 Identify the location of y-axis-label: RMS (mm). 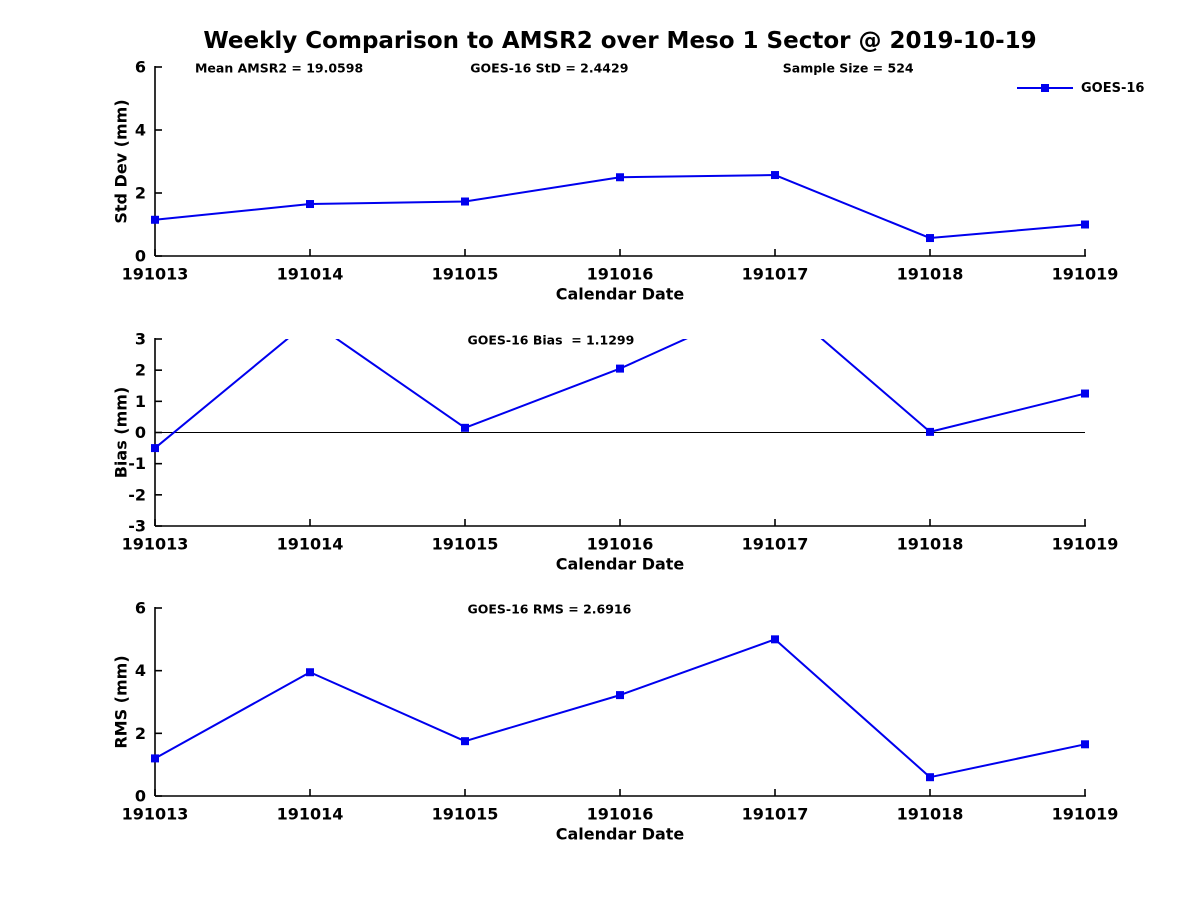
(121, 701).